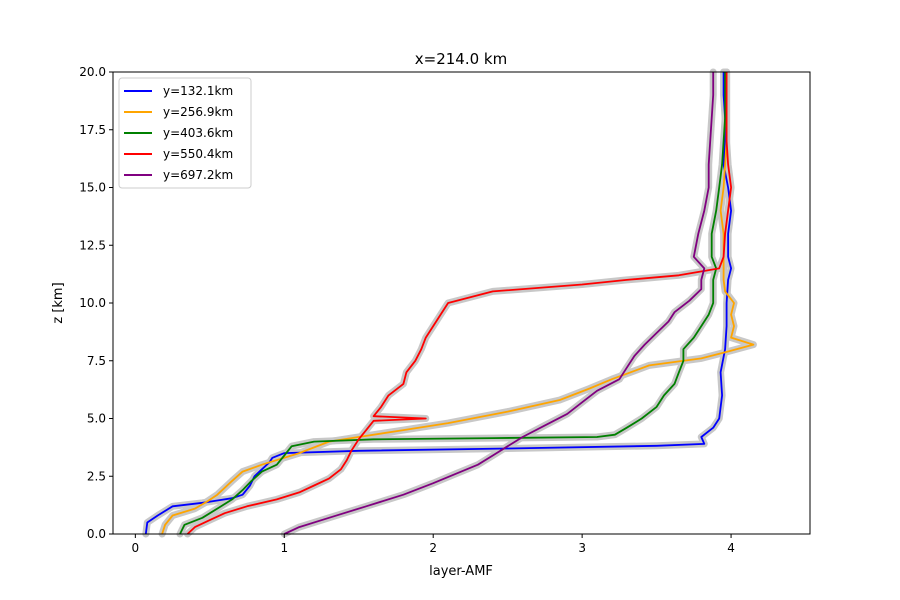 The image size is (900, 600). What do you see at coordinates (92, 72) in the screenshot?
I see `y-tick-label: 20.0` at bounding box center [92, 72].